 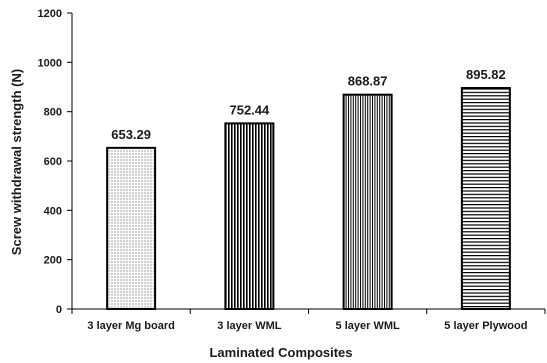 What do you see at coordinates (53, 261) in the screenshot?
I see `y-tick-label: 200` at bounding box center [53, 261].